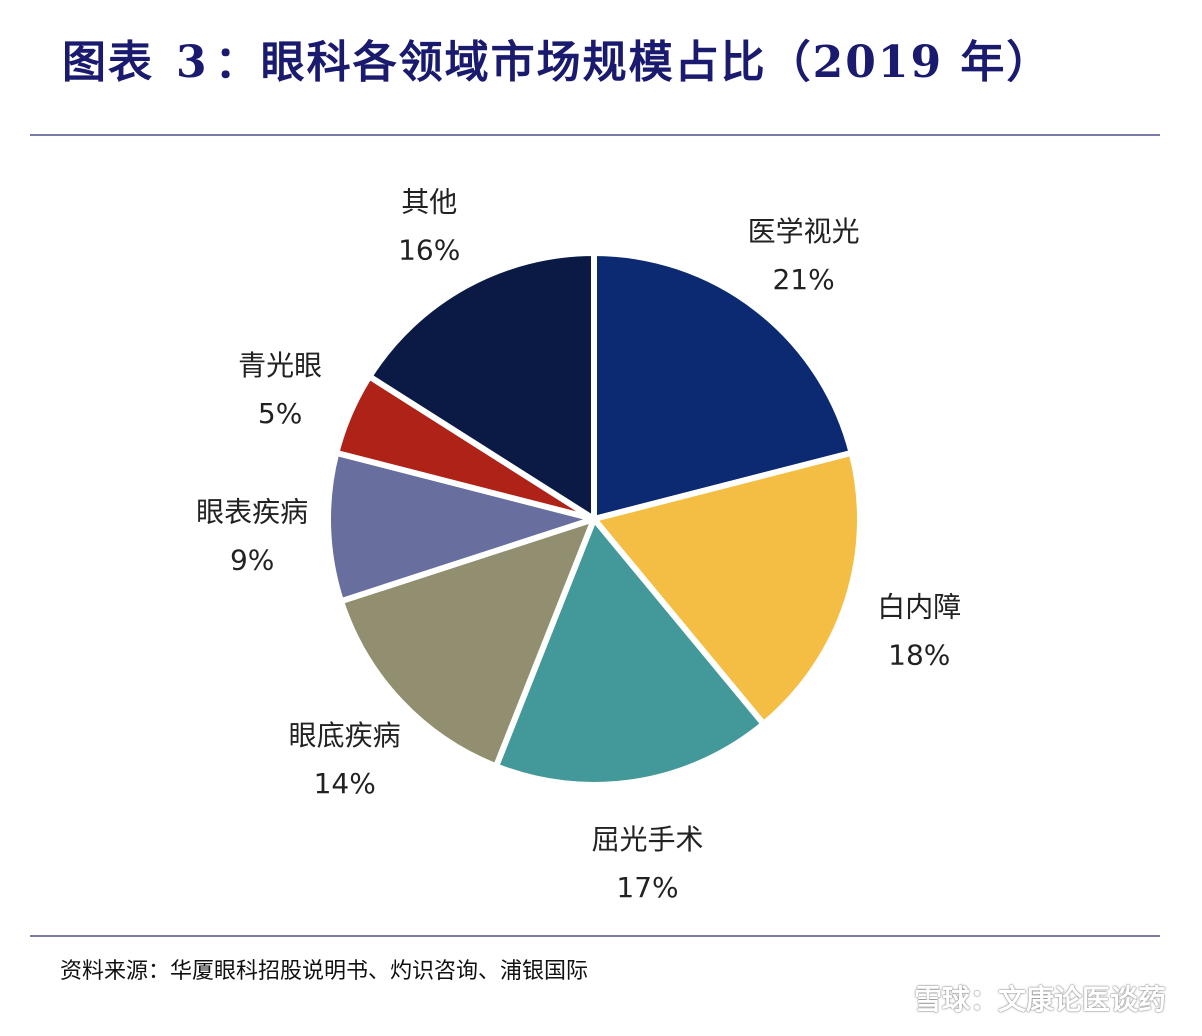 This screenshot has height=1036, width=1202. I want to click on source-note: 资料来源：华厦眼科招股说明书、灼识咨询、浦银国际, so click(324, 971).